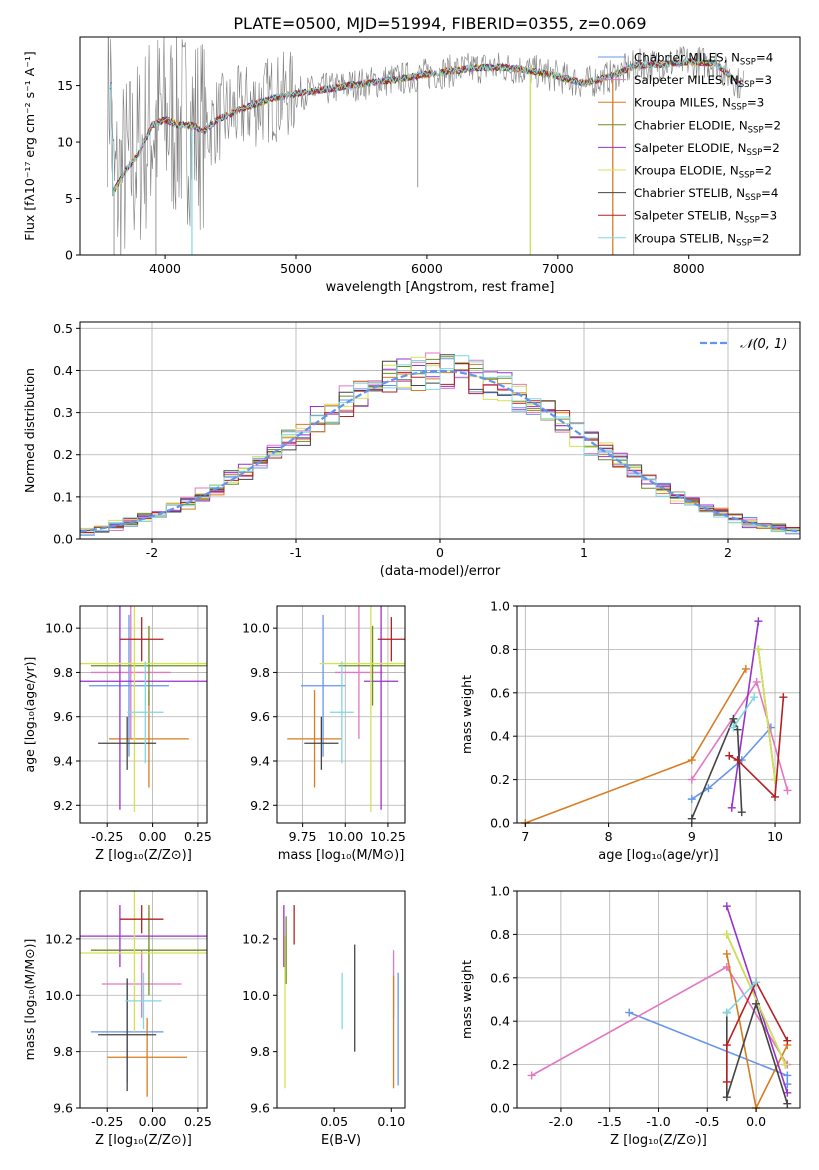 Image resolution: width=819 pixels, height=1170 pixels. Describe the element at coordinates (63, 539) in the screenshot. I see `y-tick-label: 0.0` at that location.